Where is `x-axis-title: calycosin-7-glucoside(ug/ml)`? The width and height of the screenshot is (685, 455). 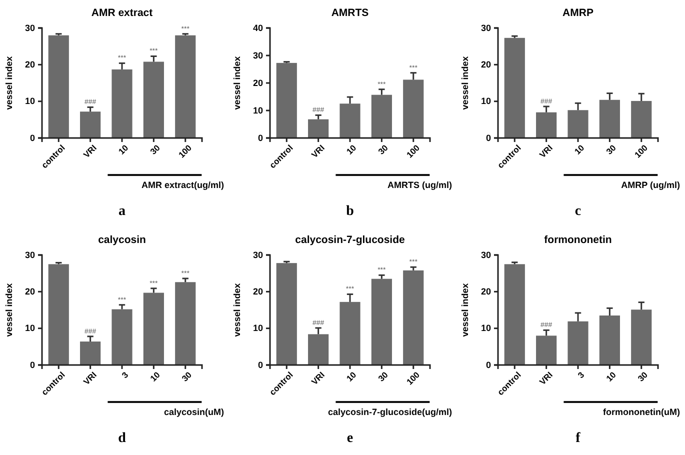 x-axis-title: calycosin-7-glucoside(ug/ml) is located at coordinates (390, 412).